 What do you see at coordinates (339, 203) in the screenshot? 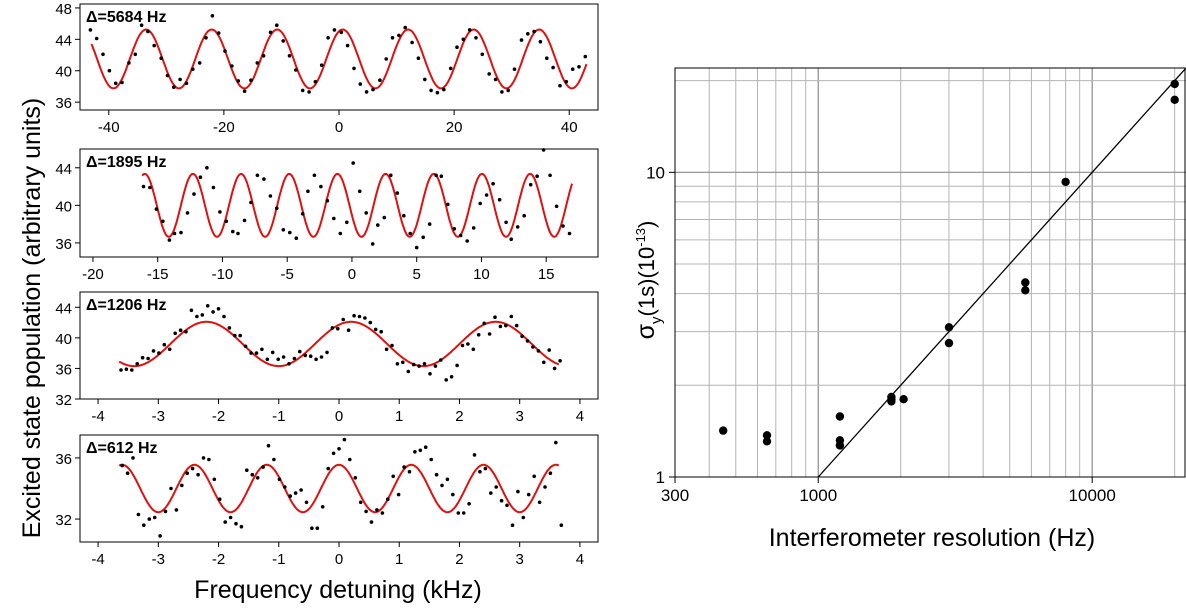
I see `panel-frame` at bounding box center [339, 203].